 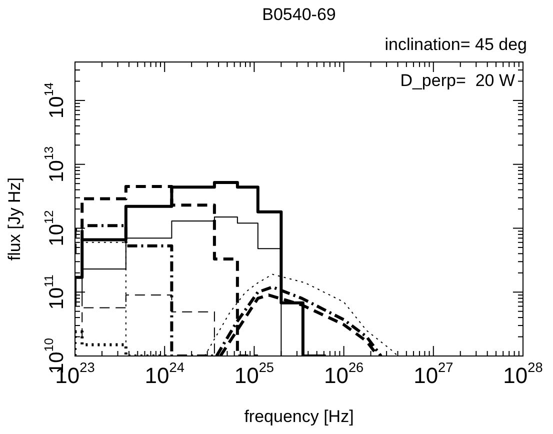 What do you see at coordinates (55, 228) in the screenshot?
I see `y-tick-label: 1012` at bounding box center [55, 228].